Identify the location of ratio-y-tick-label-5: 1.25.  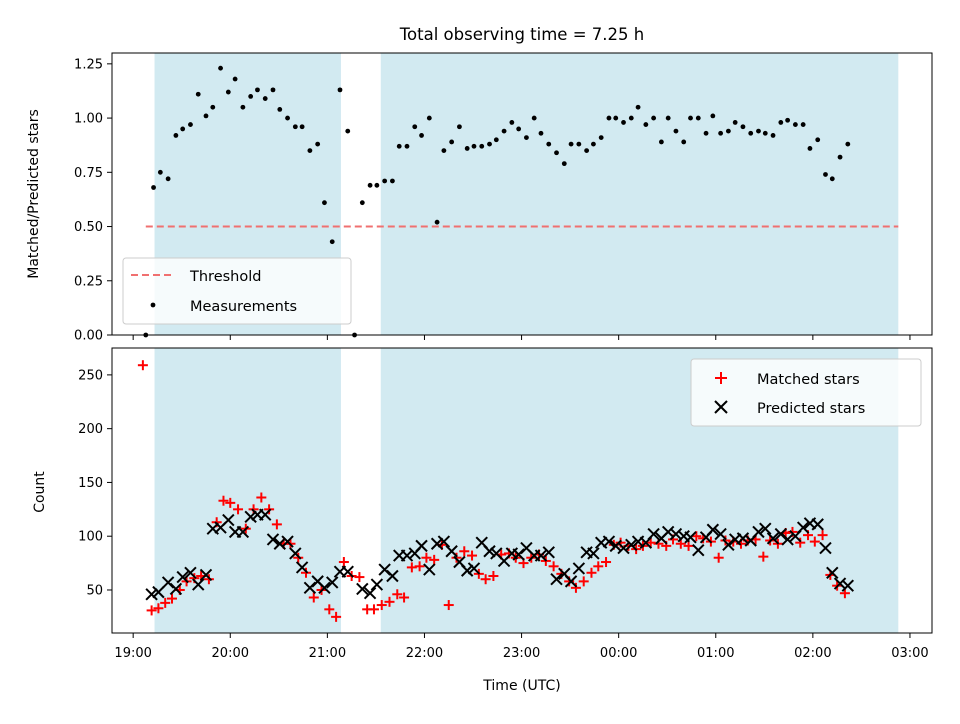
(88, 64).